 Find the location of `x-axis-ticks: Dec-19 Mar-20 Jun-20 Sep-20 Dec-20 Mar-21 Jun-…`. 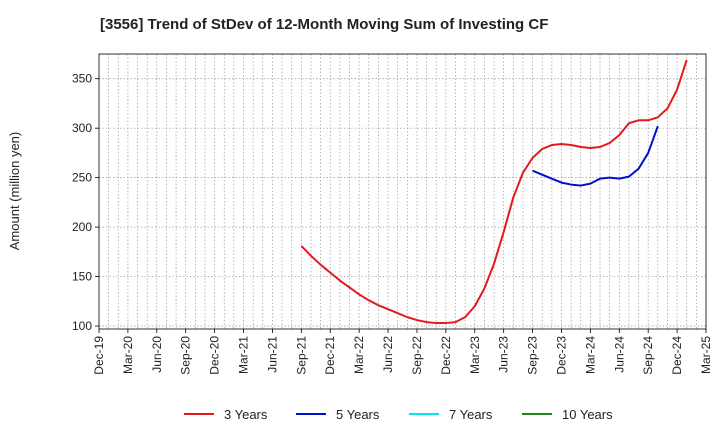

x-axis-ticks: Dec-19 Mar-20 Jun-20 Sep-20 Dec-20 Mar-21 Jun-… is located at coordinates (402, 352).